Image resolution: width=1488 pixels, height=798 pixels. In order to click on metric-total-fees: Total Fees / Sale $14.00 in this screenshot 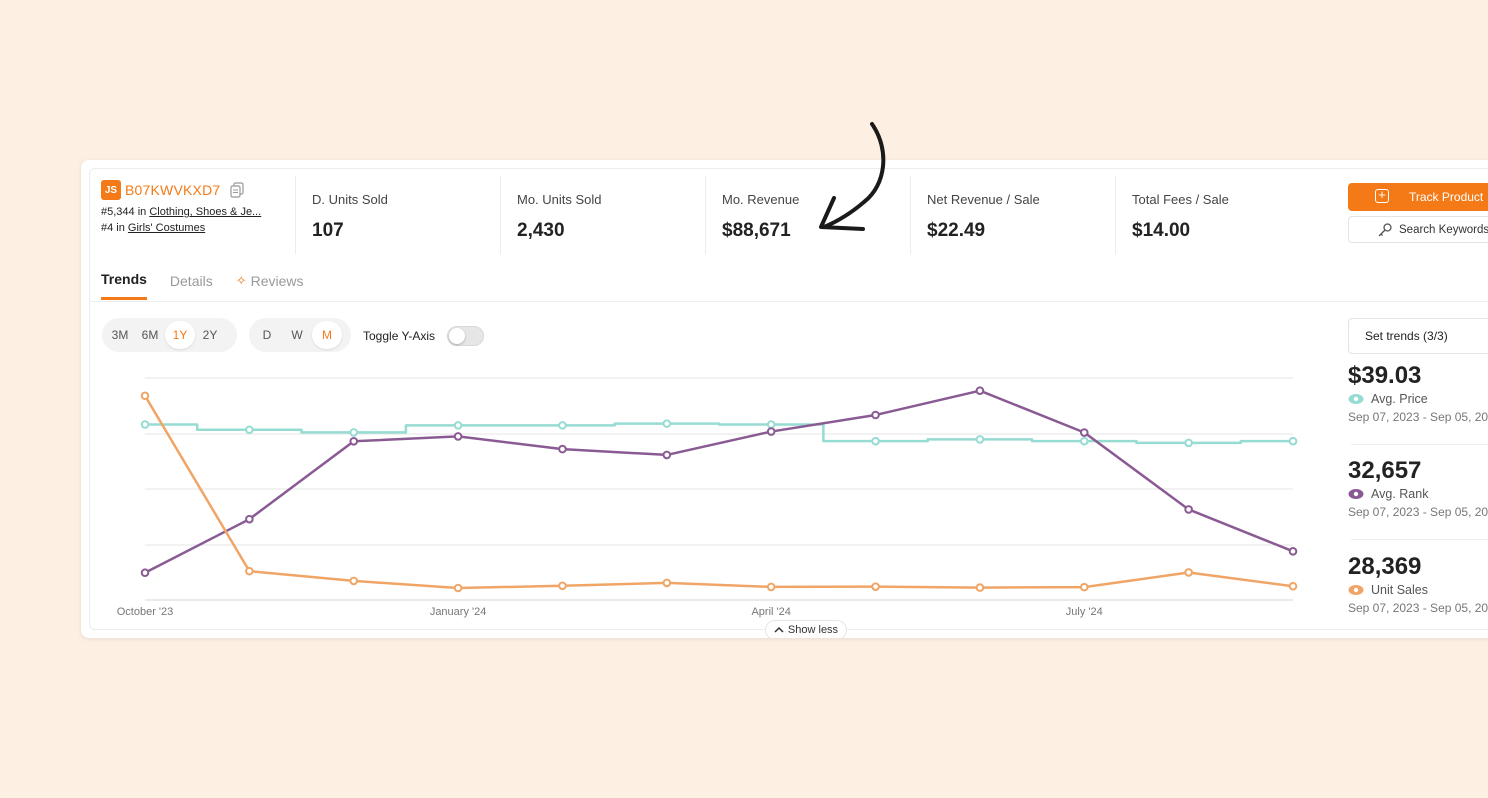, I will do `click(1218, 215)`.